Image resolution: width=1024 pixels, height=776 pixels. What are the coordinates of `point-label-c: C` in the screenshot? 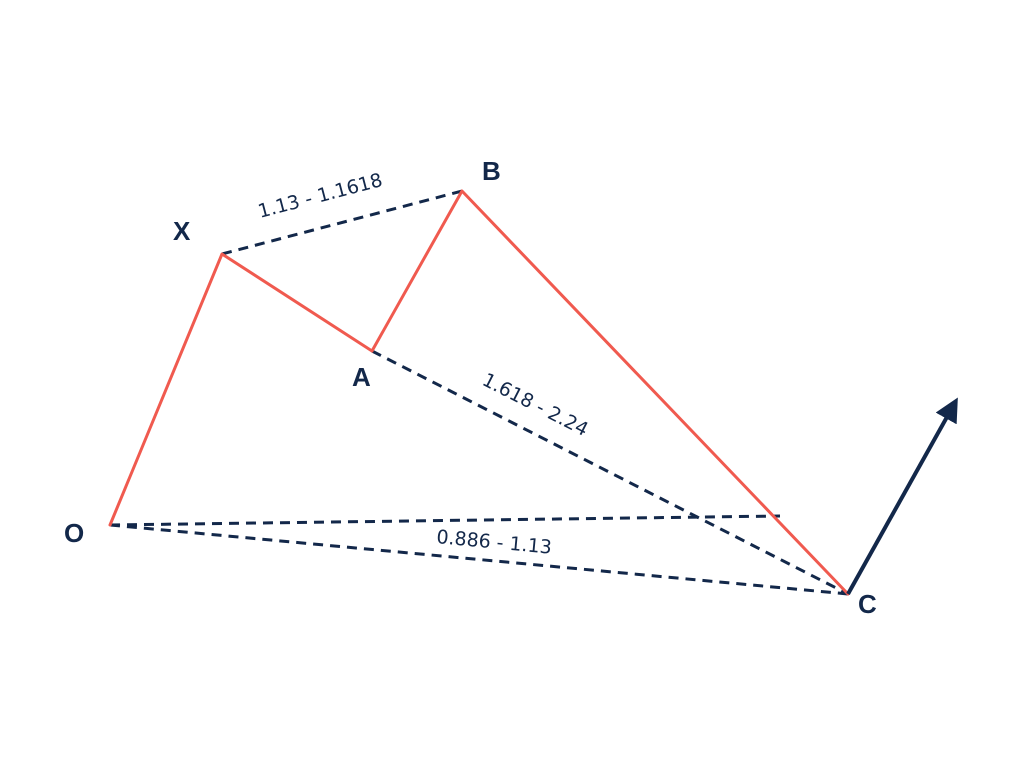 It's located at (867, 604).